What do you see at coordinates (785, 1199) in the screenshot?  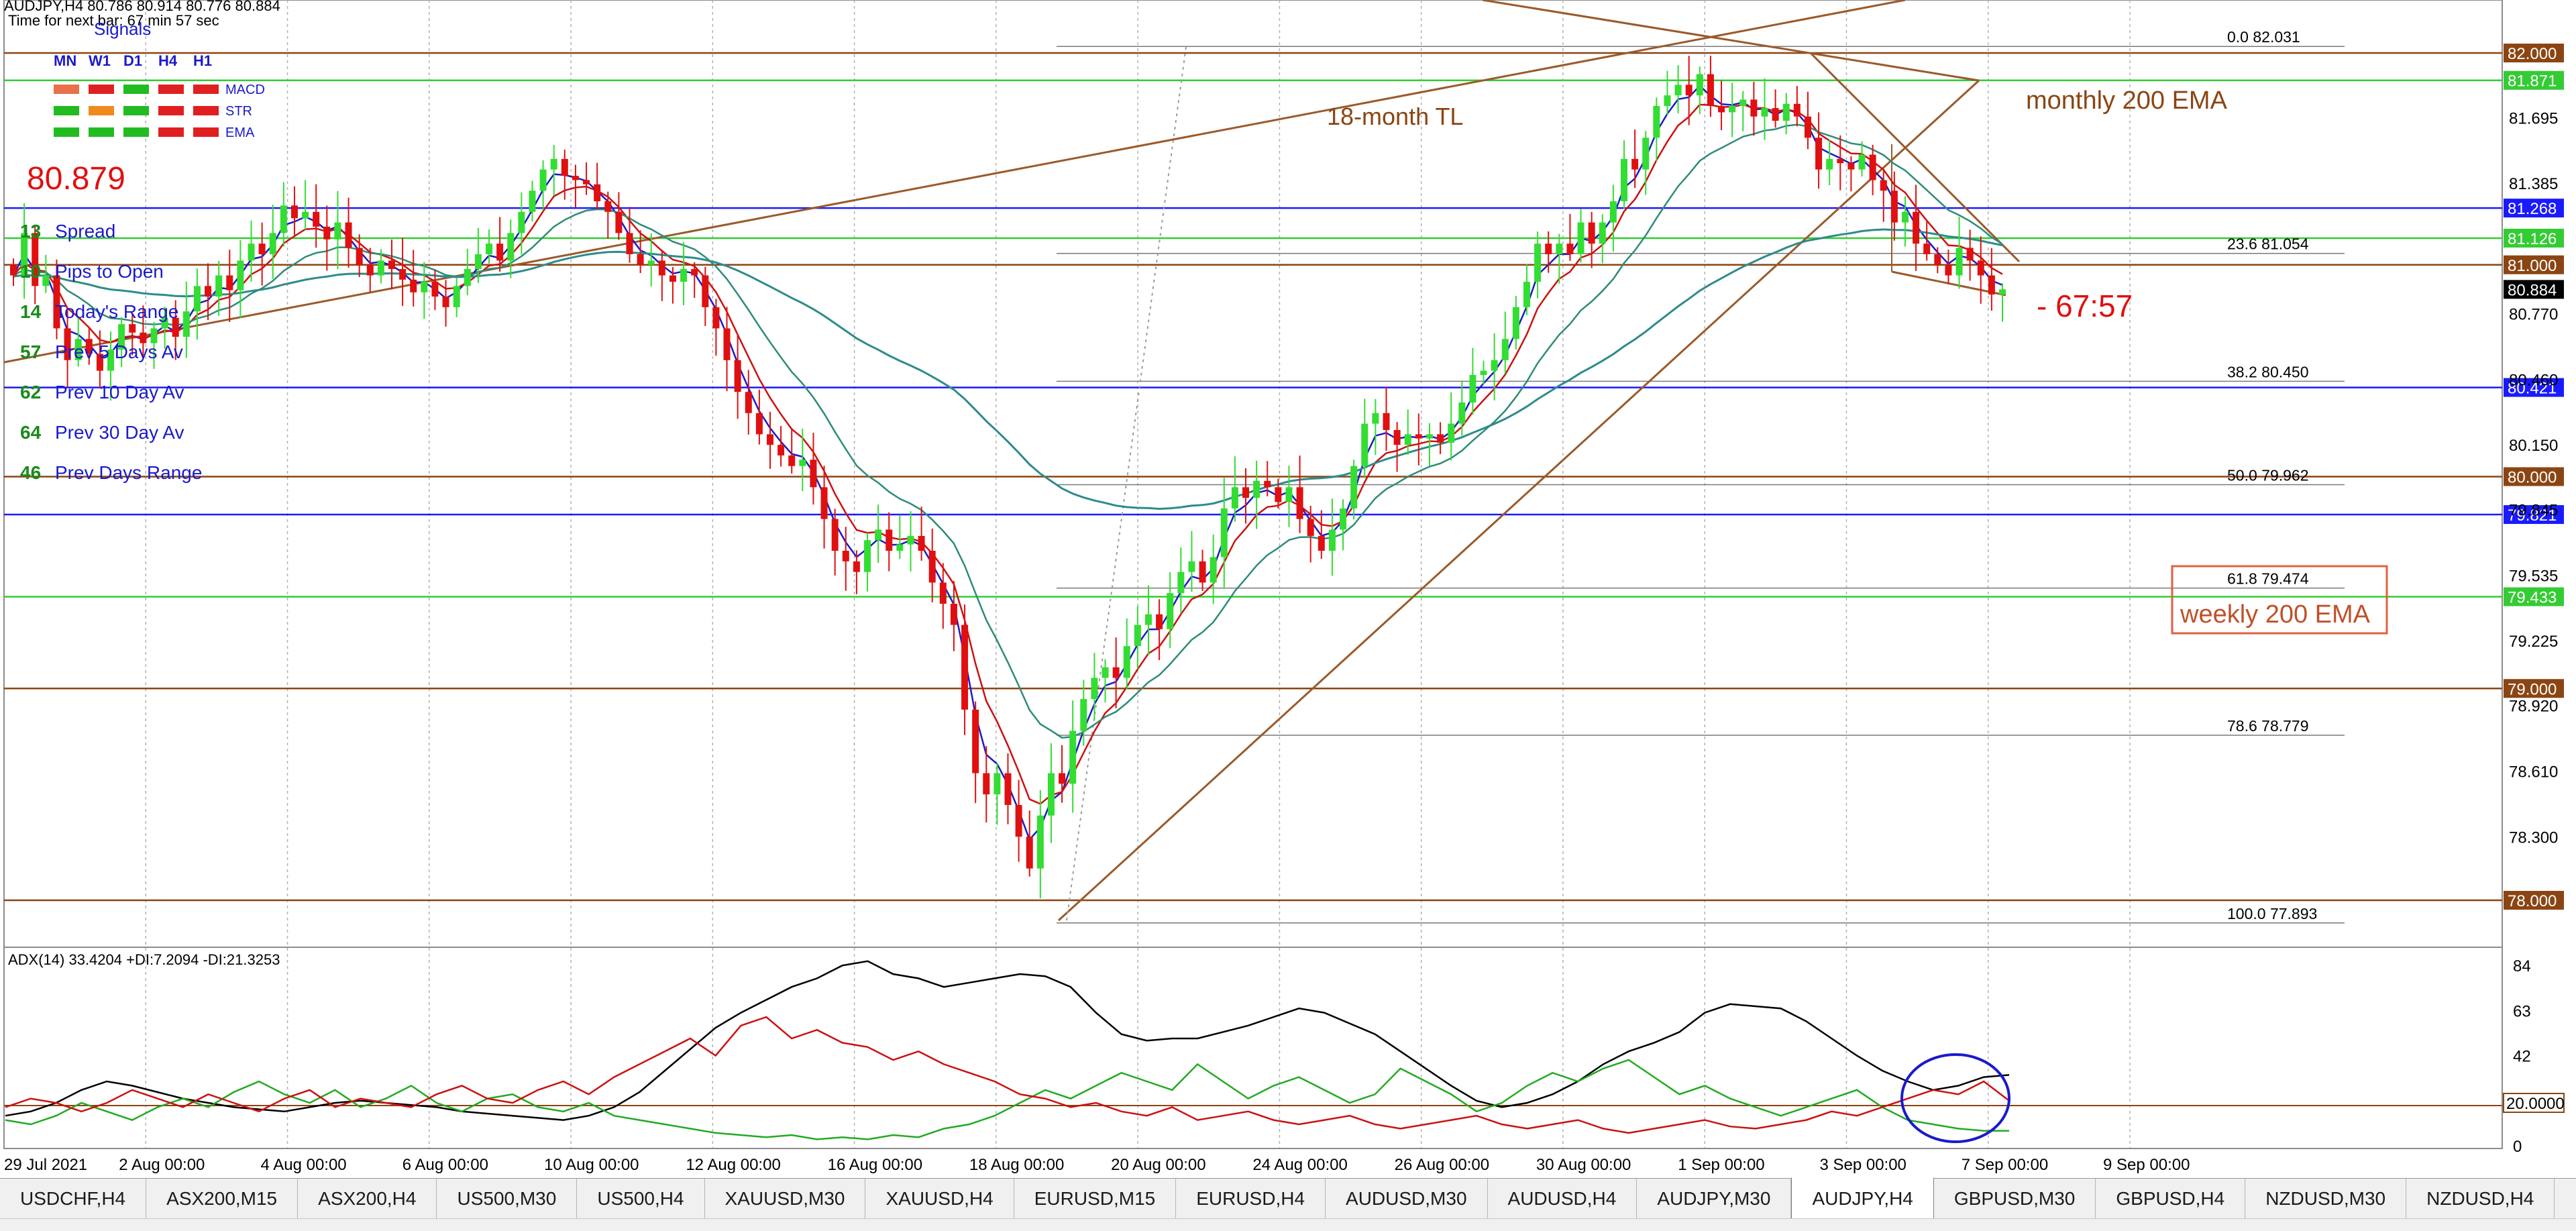 I see `tab-symbol: XAUUSD,M30` at bounding box center [785, 1199].